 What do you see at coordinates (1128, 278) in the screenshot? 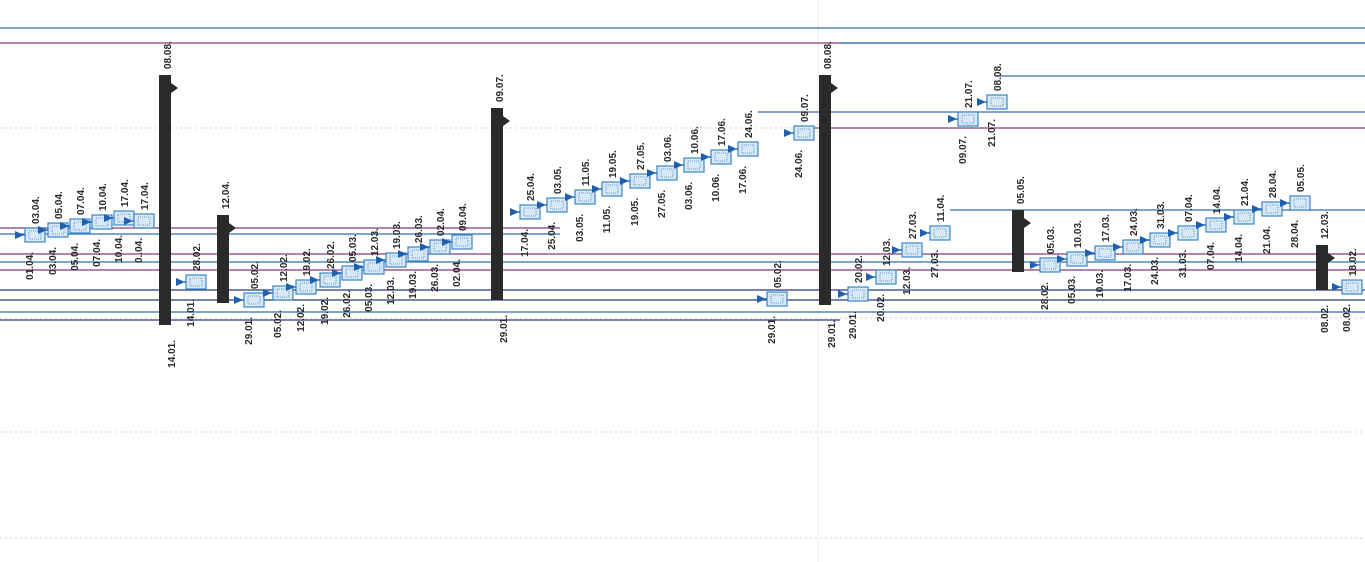
I see `task-start-label: 17.03.` at bounding box center [1128, 278].